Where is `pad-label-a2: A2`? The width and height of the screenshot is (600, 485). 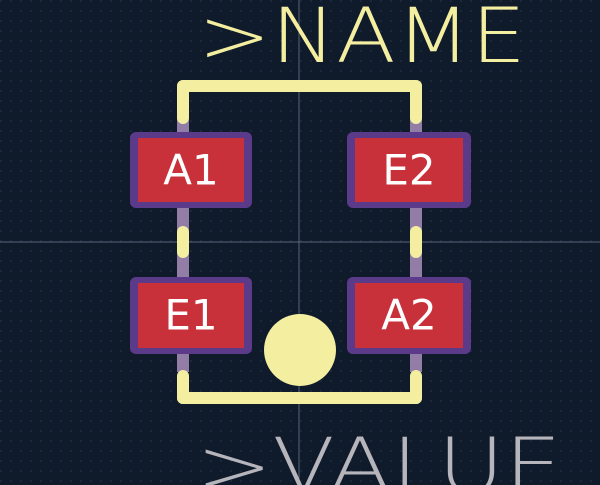
pad-label-a2: A2 is located at coordinates (408, 315).